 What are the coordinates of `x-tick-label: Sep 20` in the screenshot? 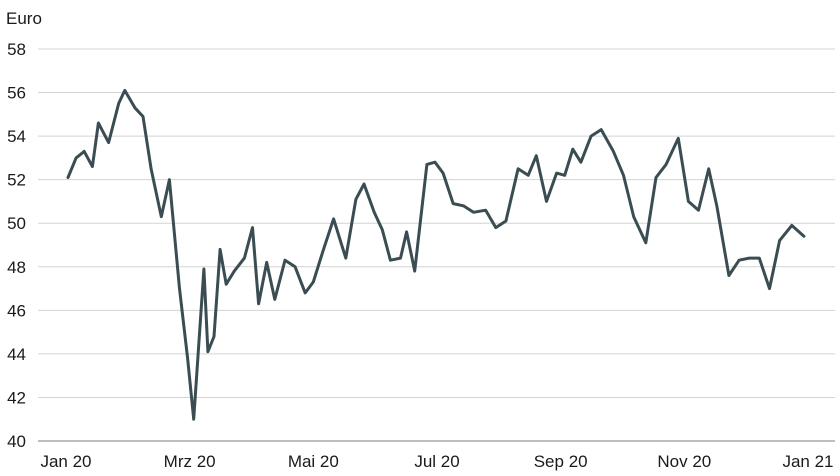 It's located at (561, 461).